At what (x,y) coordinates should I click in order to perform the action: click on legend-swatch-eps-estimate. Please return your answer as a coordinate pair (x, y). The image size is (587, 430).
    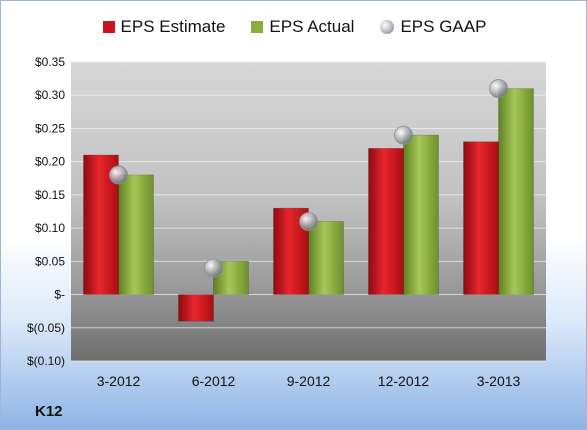
    Looking at the image, I should click on (108, 27).